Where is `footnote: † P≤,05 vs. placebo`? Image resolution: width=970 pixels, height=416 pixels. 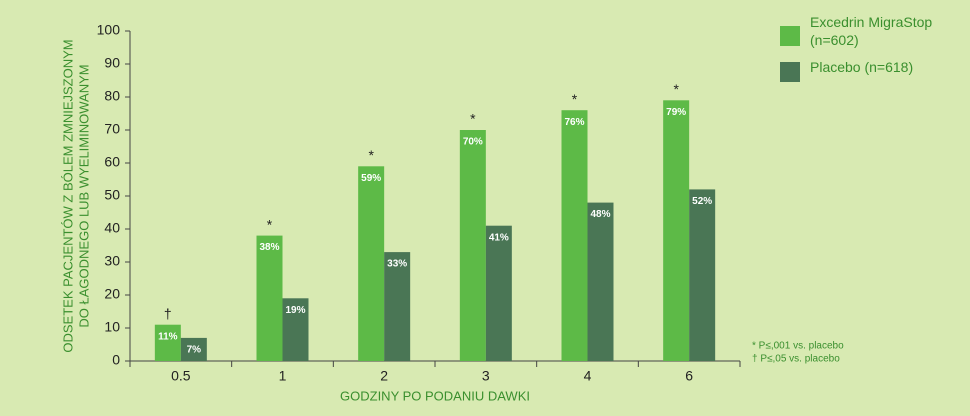 footnote: † P≤,05 vs. placebo is located at coordinates (796, 359).